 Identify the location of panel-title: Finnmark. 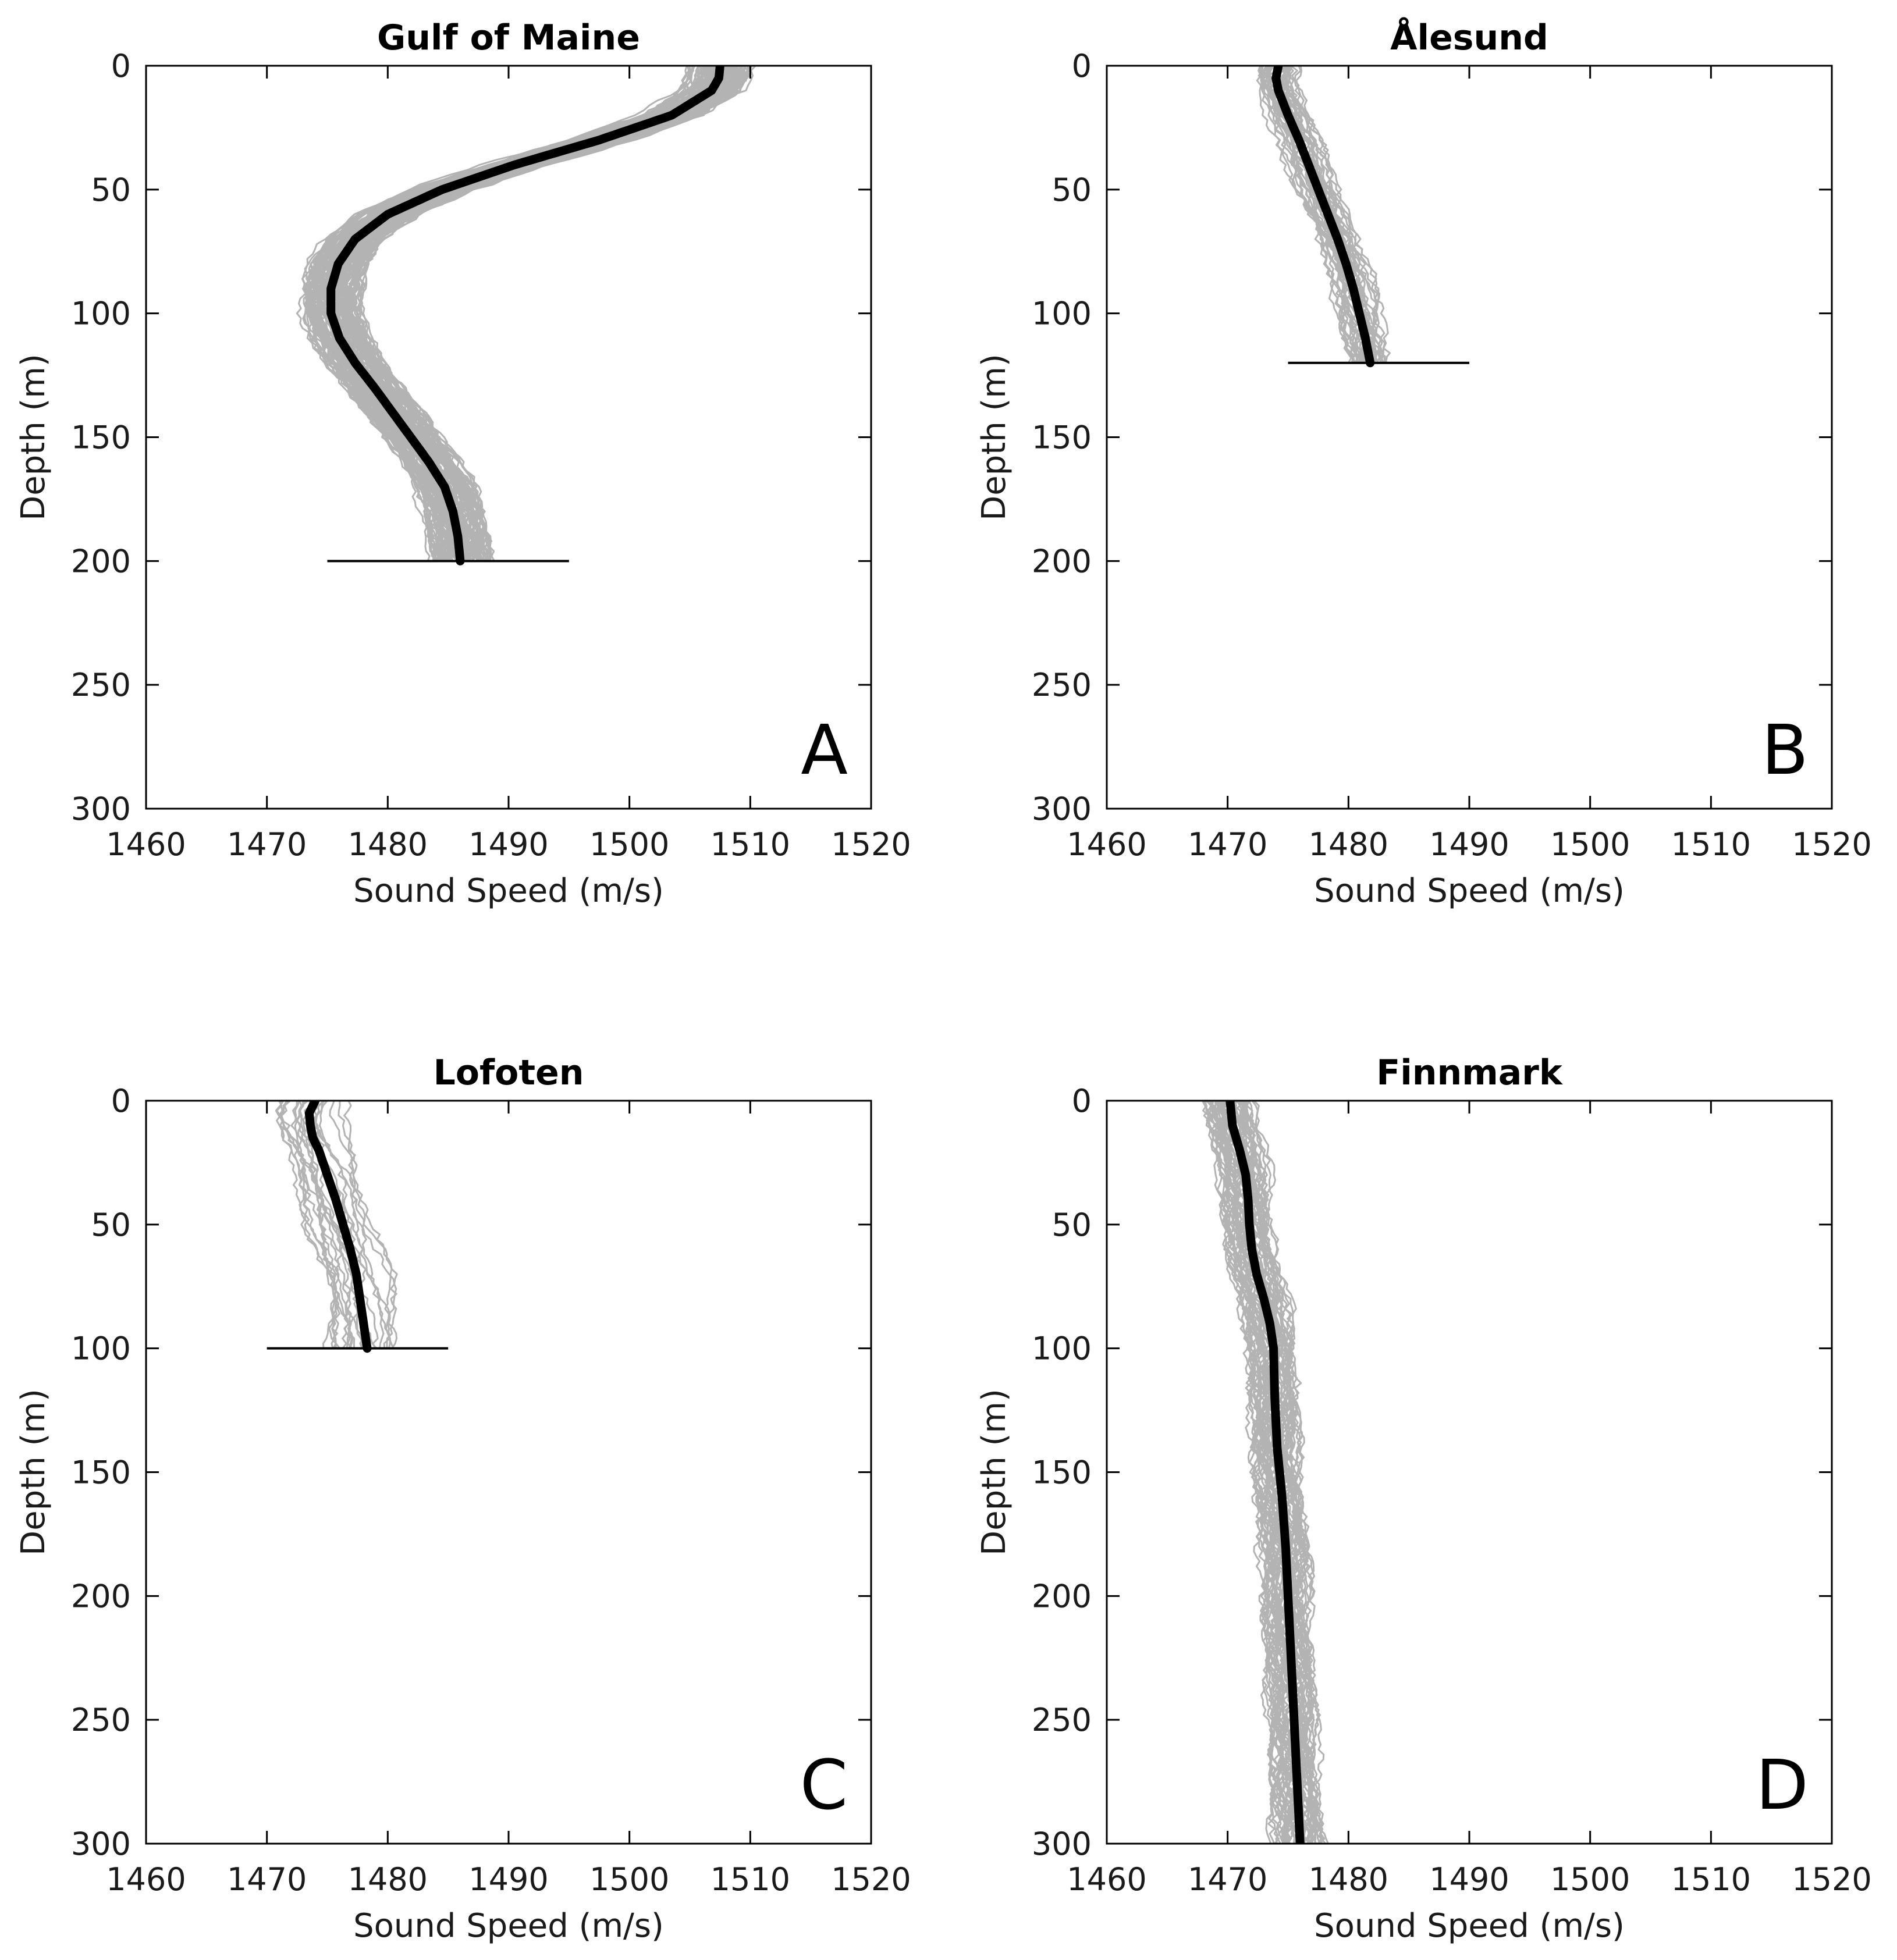
(1470, 1072).